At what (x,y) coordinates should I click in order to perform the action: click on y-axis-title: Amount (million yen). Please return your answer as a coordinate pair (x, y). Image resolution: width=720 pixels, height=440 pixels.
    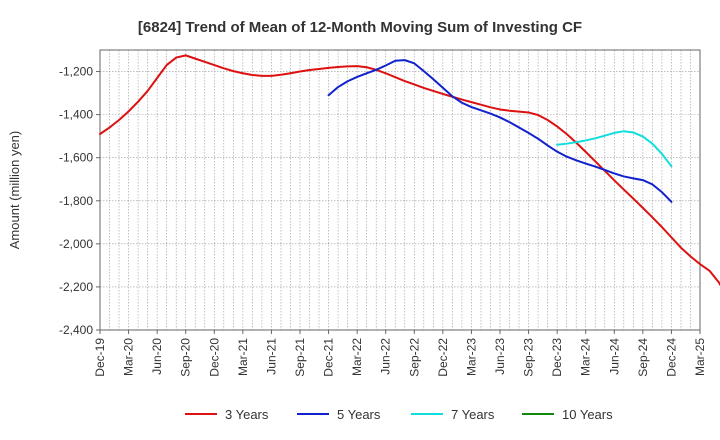
    Looking at the image, I should click on (14, 190).